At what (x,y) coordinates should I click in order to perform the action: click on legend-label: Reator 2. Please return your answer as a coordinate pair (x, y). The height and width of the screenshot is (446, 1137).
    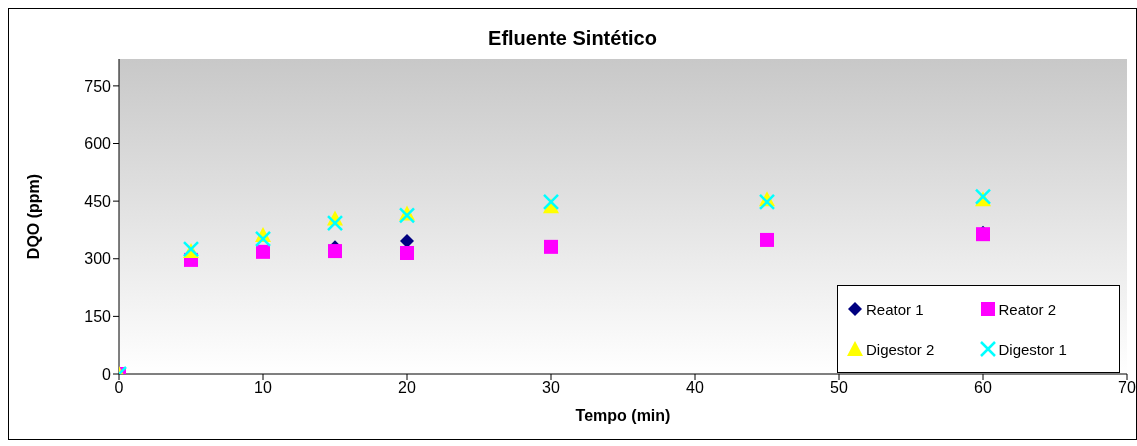
    Looking at the image, I should click on (1027, 309).